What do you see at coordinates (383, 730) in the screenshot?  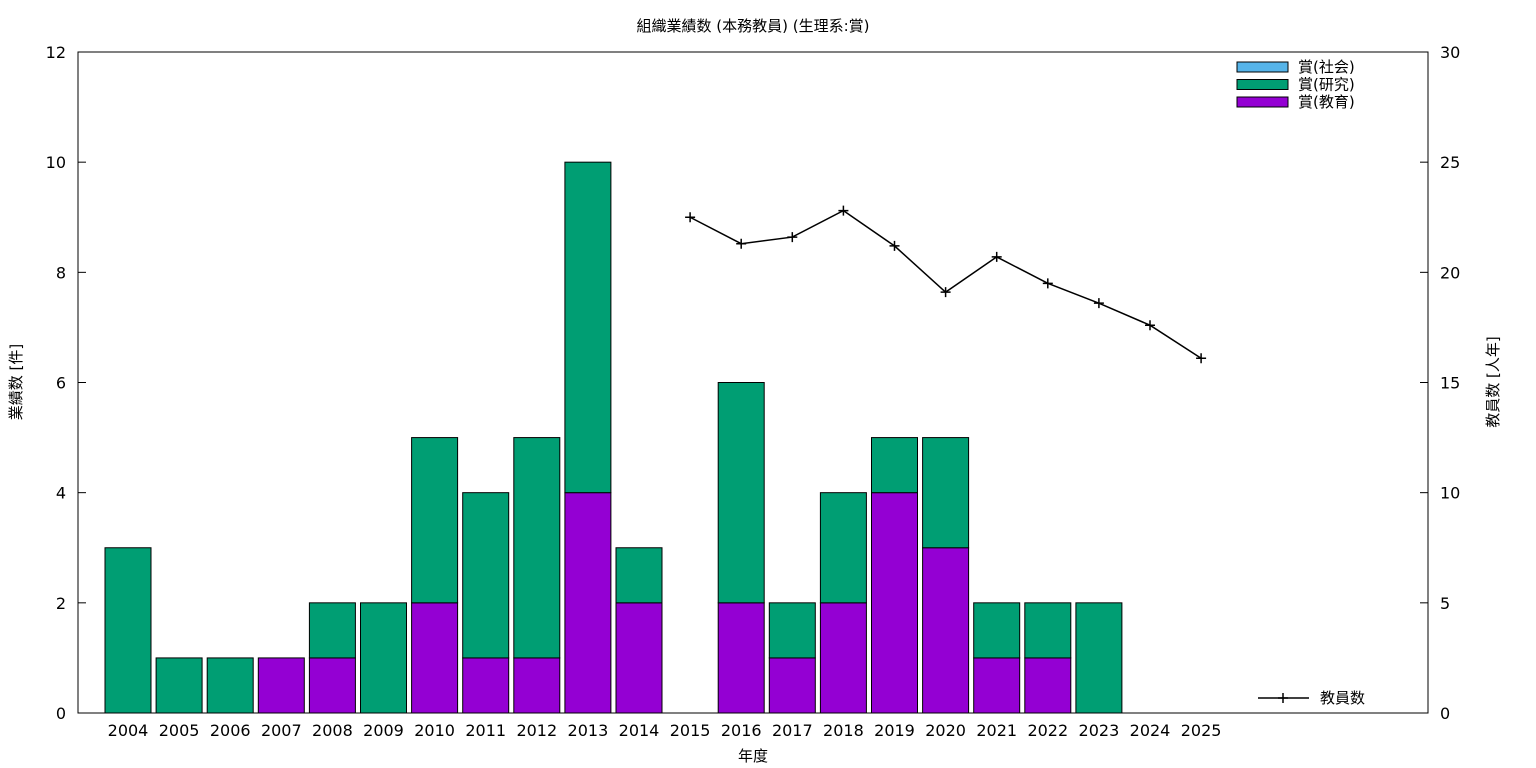 I see `x-tick-label: 2009` at bounding box center [383, 730].